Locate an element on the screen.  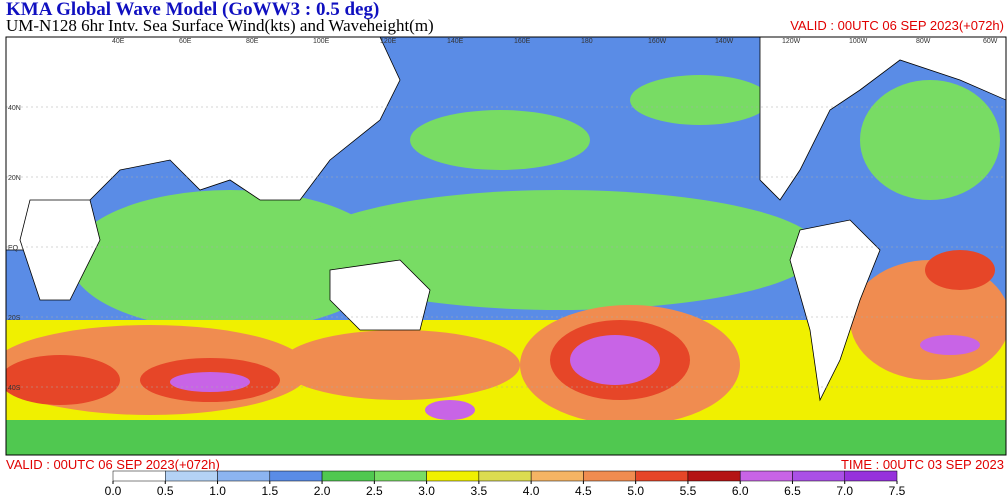
tick-label: 6.5 is located at coordinates (792, 490).